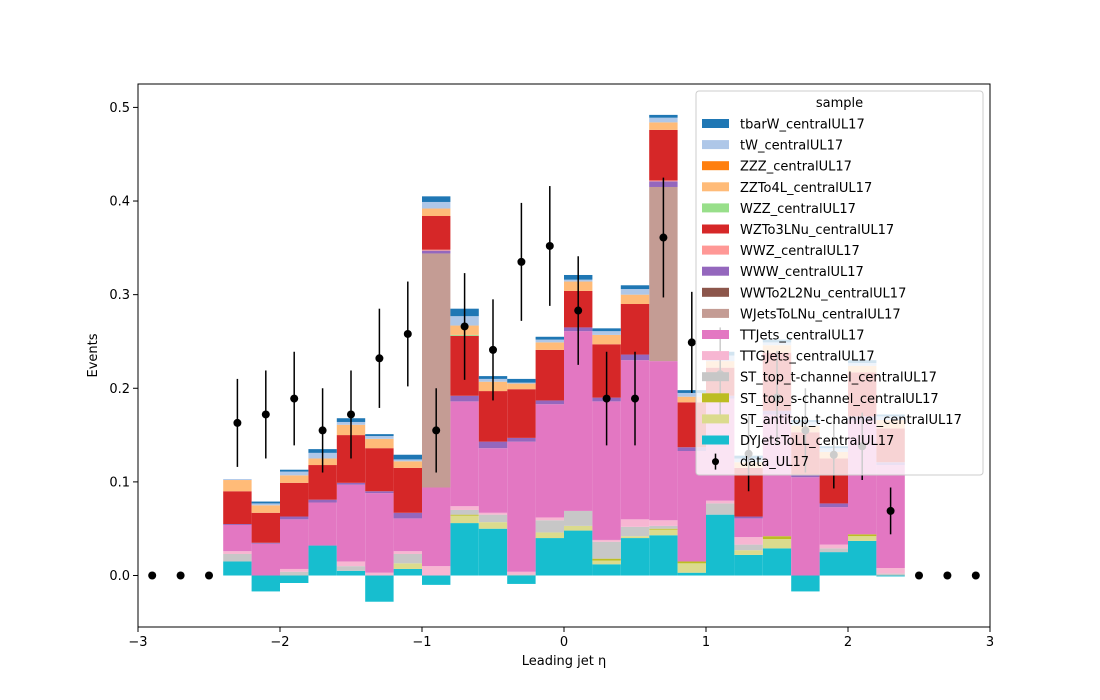 This screenshot has width=1100, height=700. I want to click on legend-label-WWTo2L2Nu_centralUL17: WWTo2L2Nu_centralUL17, so click(823, 293).